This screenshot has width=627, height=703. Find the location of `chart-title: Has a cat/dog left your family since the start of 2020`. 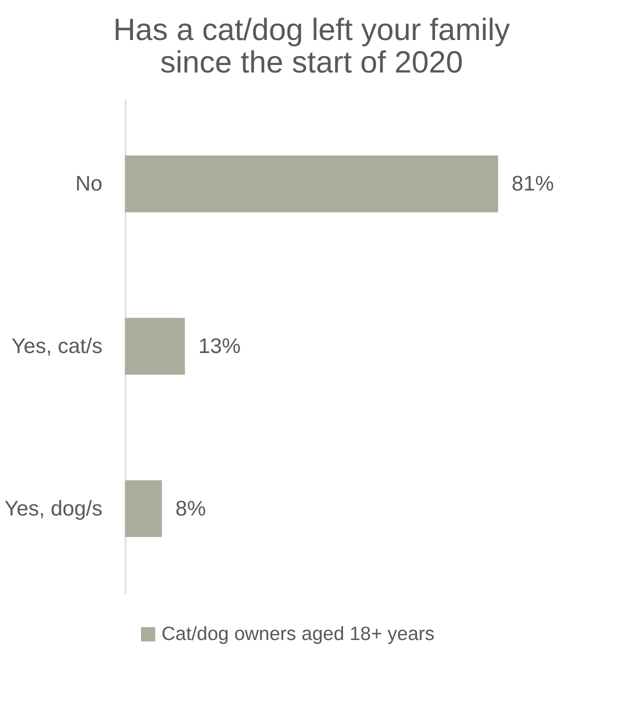

chart-title: Has a cat/dog left your family since the start of 2020 is located at coordinates (312, 46).